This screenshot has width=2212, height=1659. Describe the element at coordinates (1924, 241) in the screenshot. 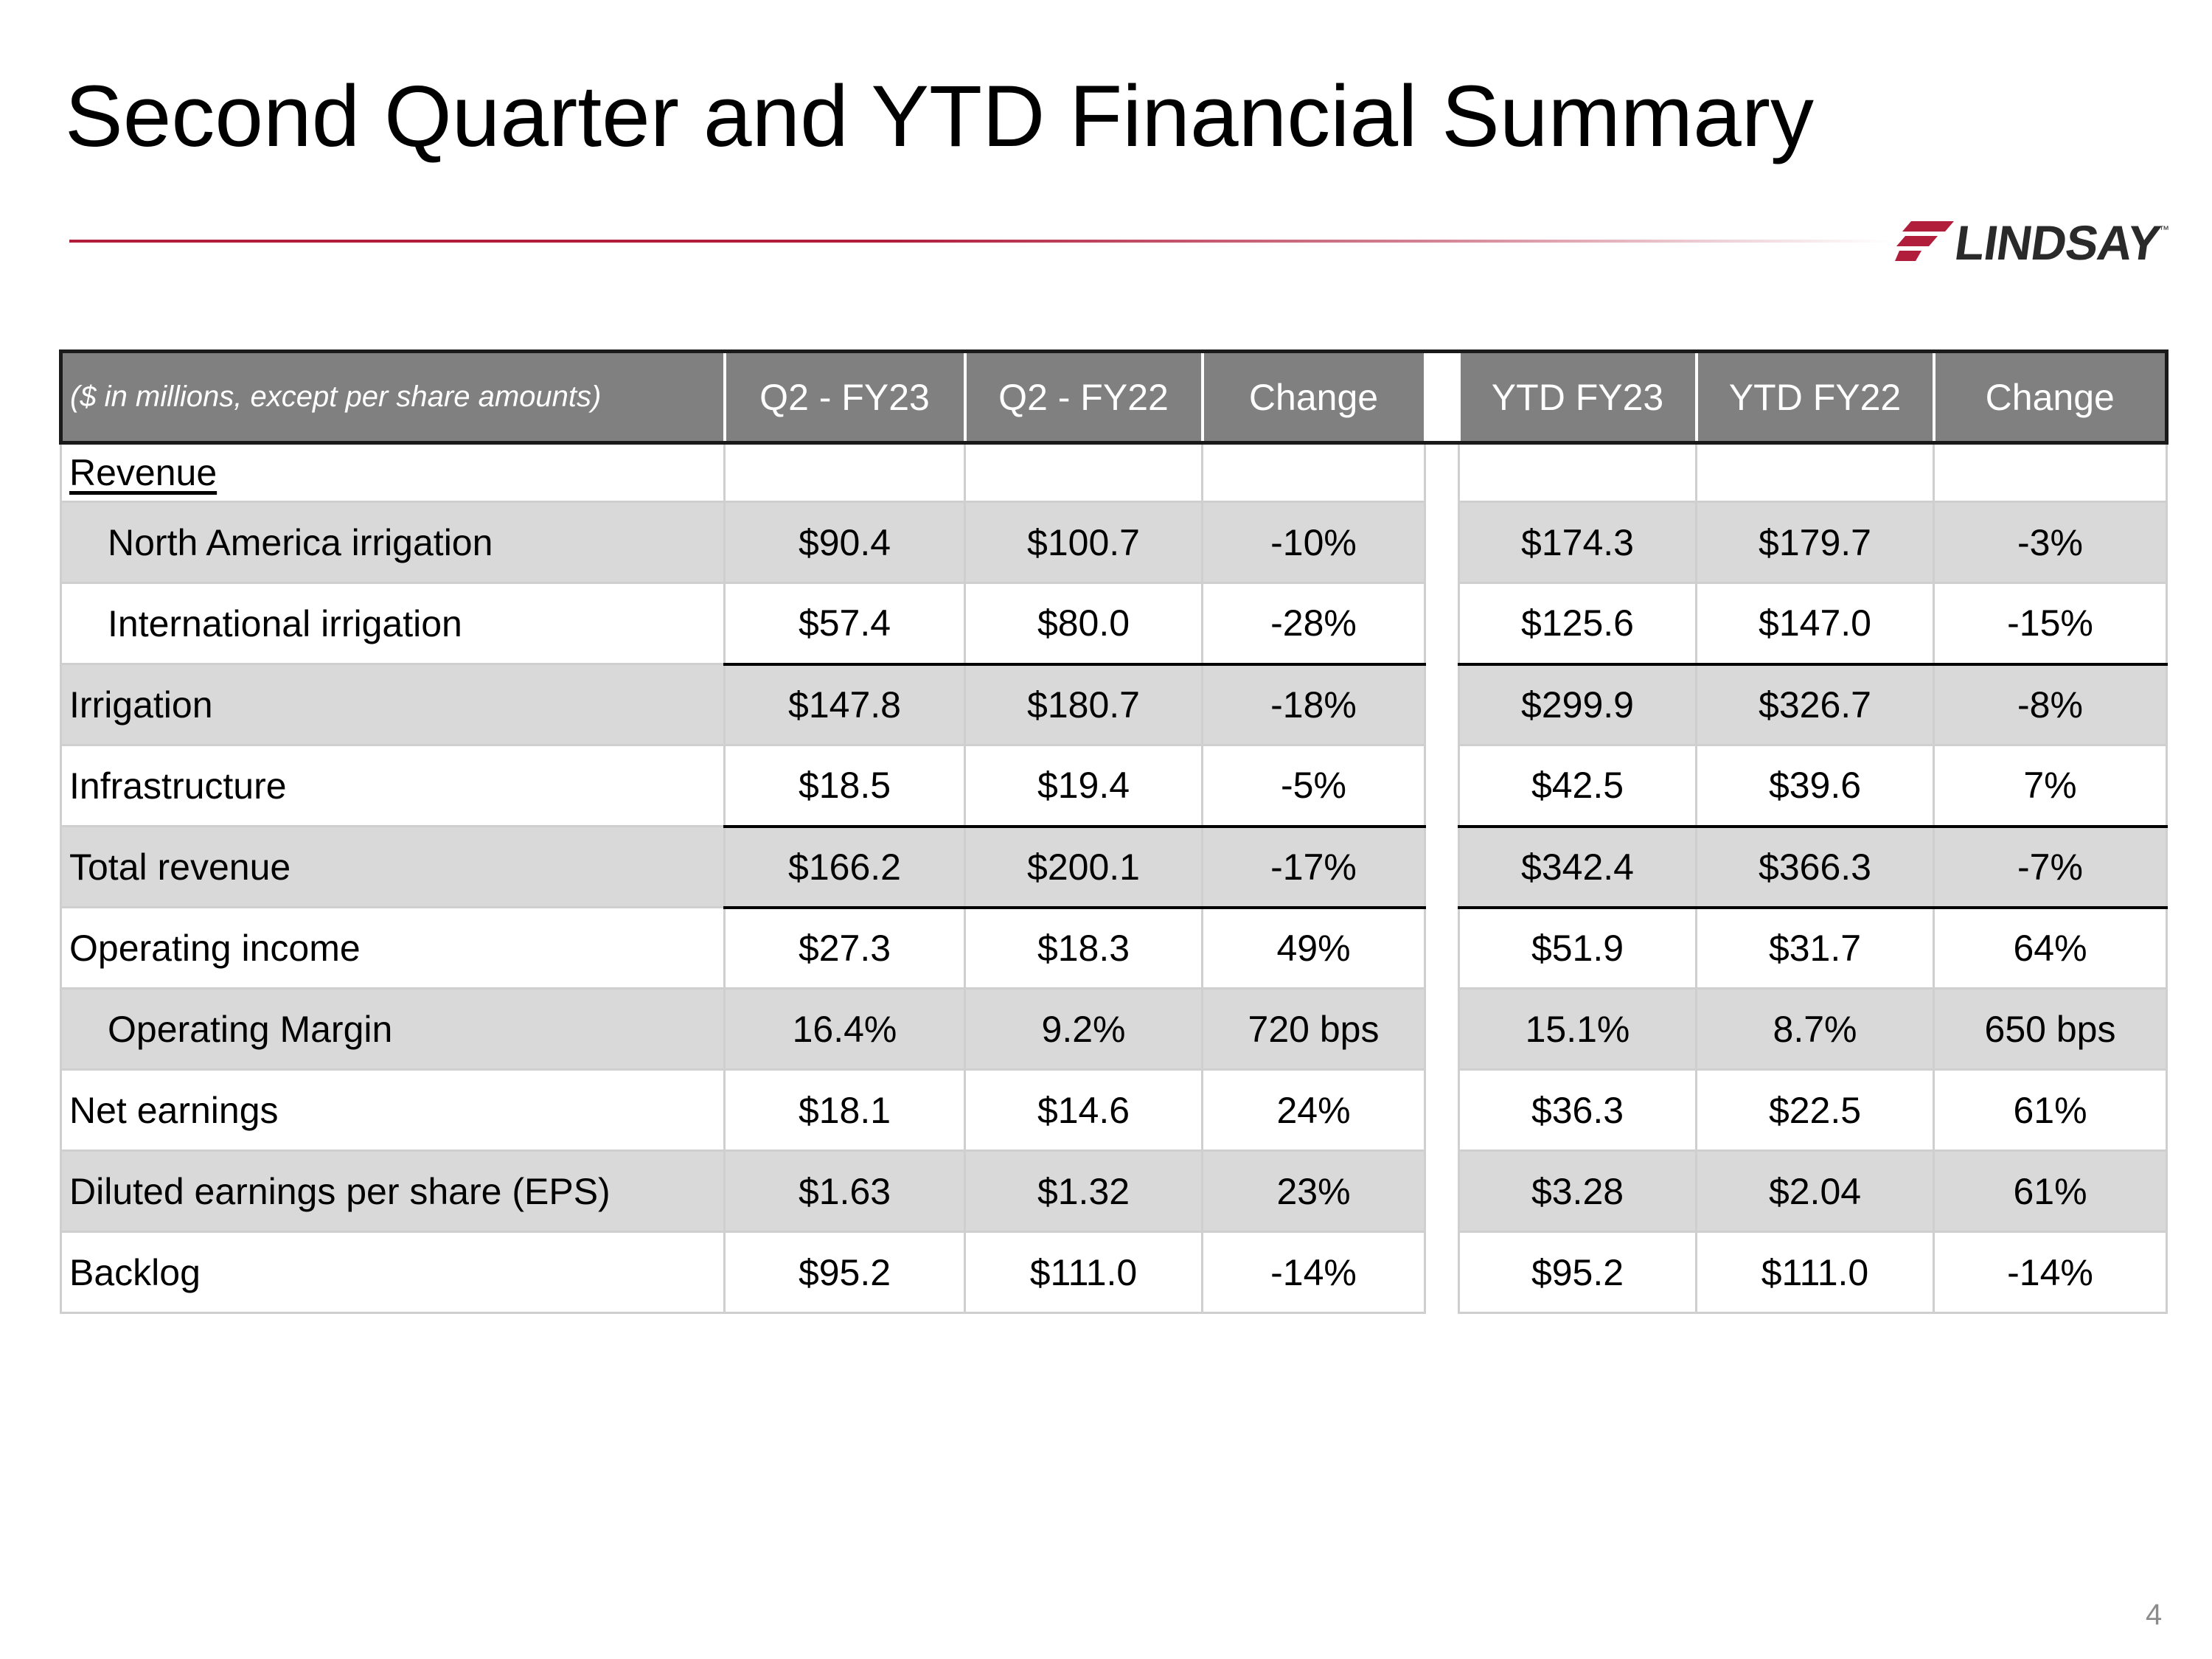

I see `lindsay-stripes-icon` at that location.